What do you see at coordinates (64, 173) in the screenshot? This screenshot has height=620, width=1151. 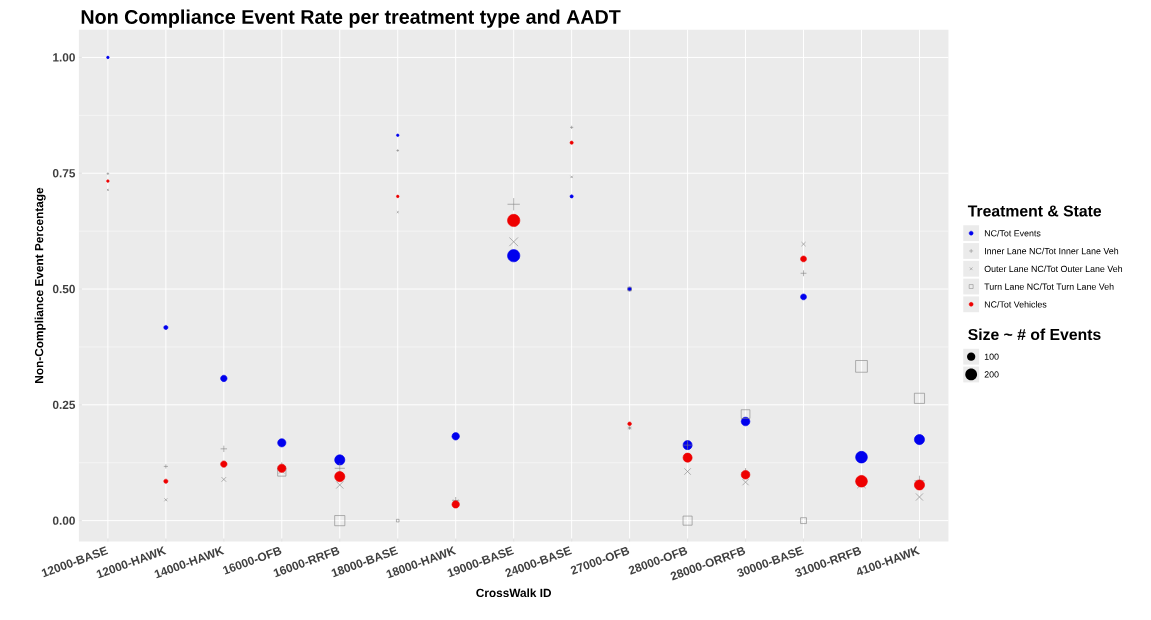 I see `y-tick-label: 0.75` at bounding box center [64, 173].